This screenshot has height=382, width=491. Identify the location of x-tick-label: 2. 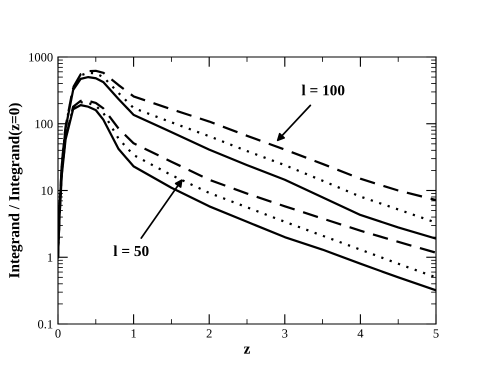
(209, 333).